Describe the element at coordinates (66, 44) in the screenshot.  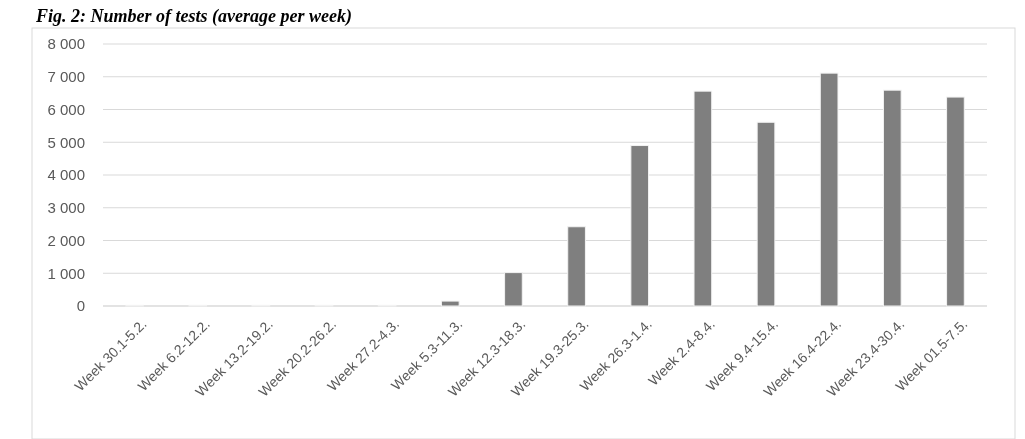
I see `y-tick-label: 8 000` at that location.